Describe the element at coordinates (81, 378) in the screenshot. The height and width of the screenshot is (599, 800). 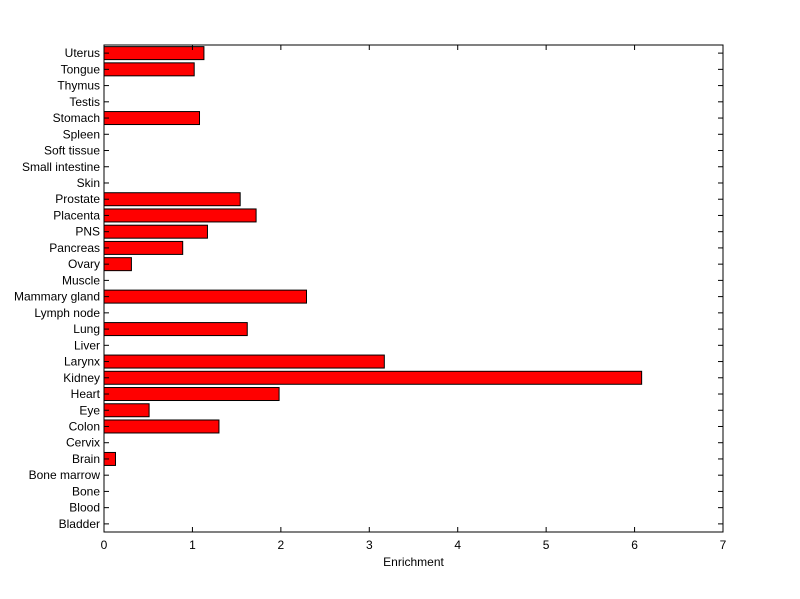
I see `y-tick-label: Kidney` at that location.